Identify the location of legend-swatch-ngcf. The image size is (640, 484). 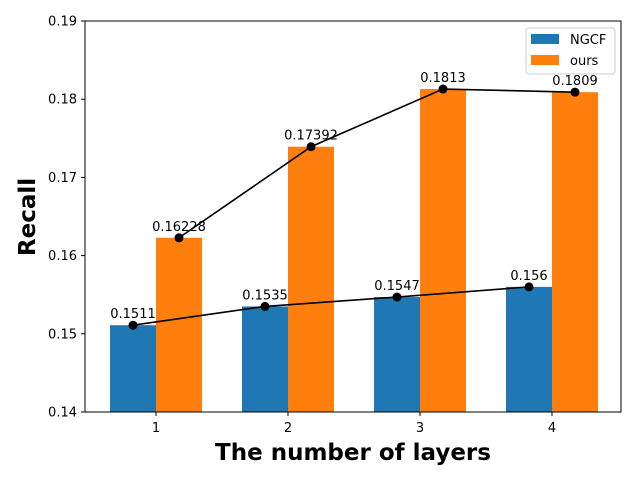
(545, 39).